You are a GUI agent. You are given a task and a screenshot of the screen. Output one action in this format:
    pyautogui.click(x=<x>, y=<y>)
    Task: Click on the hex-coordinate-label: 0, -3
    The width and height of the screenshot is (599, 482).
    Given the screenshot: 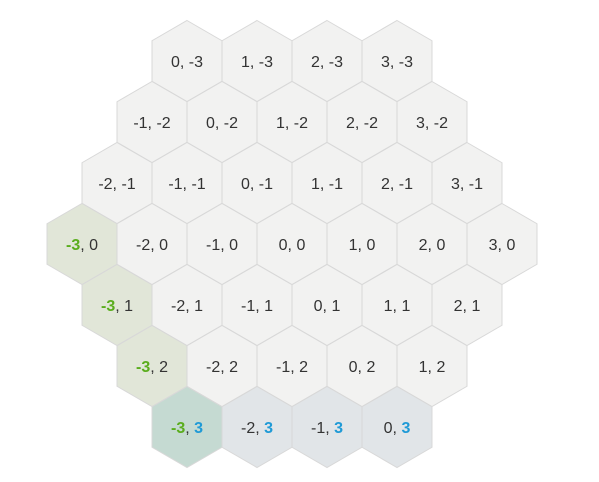 What is the action you would take?
    pyautogui.click(x=187, y=62)
    